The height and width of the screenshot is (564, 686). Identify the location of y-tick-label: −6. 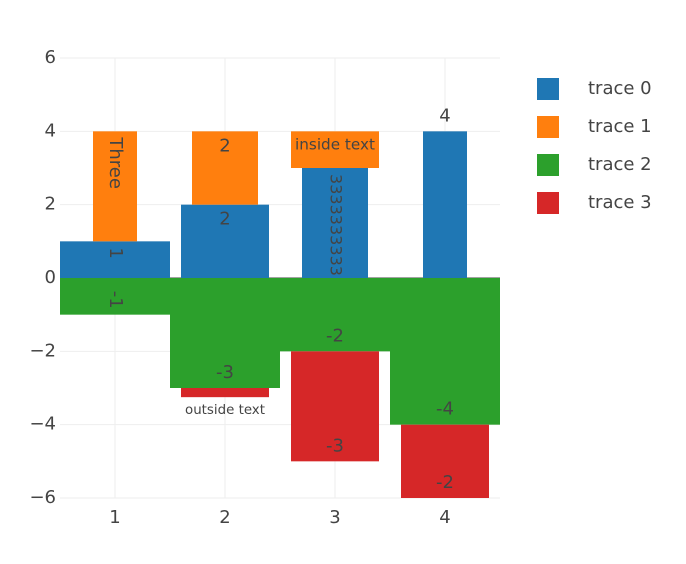
(42, 497).